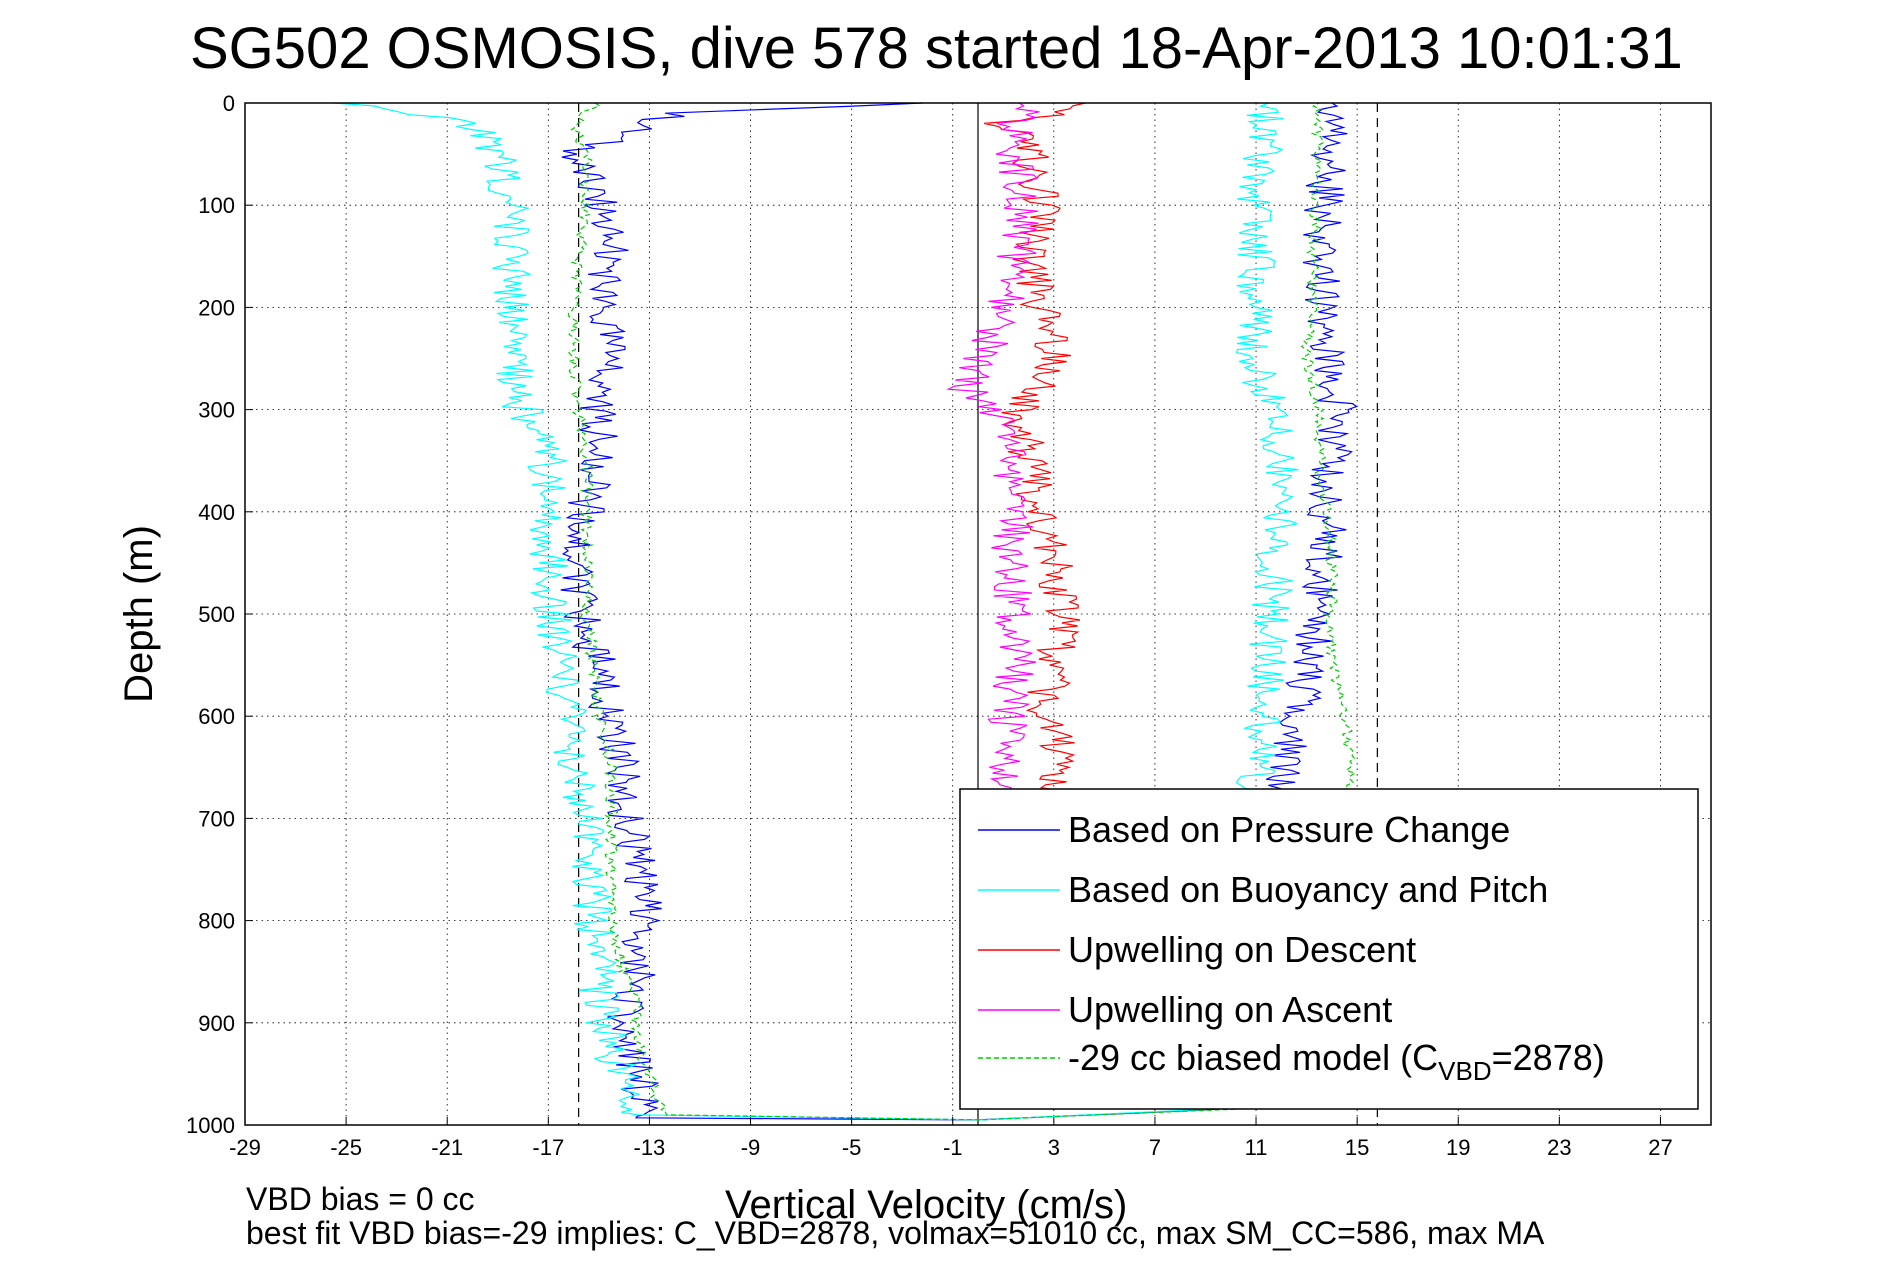 This screenshot has height=1262, width=1891. I want to click on x-tick-label: 11, so click(1256, 1147).